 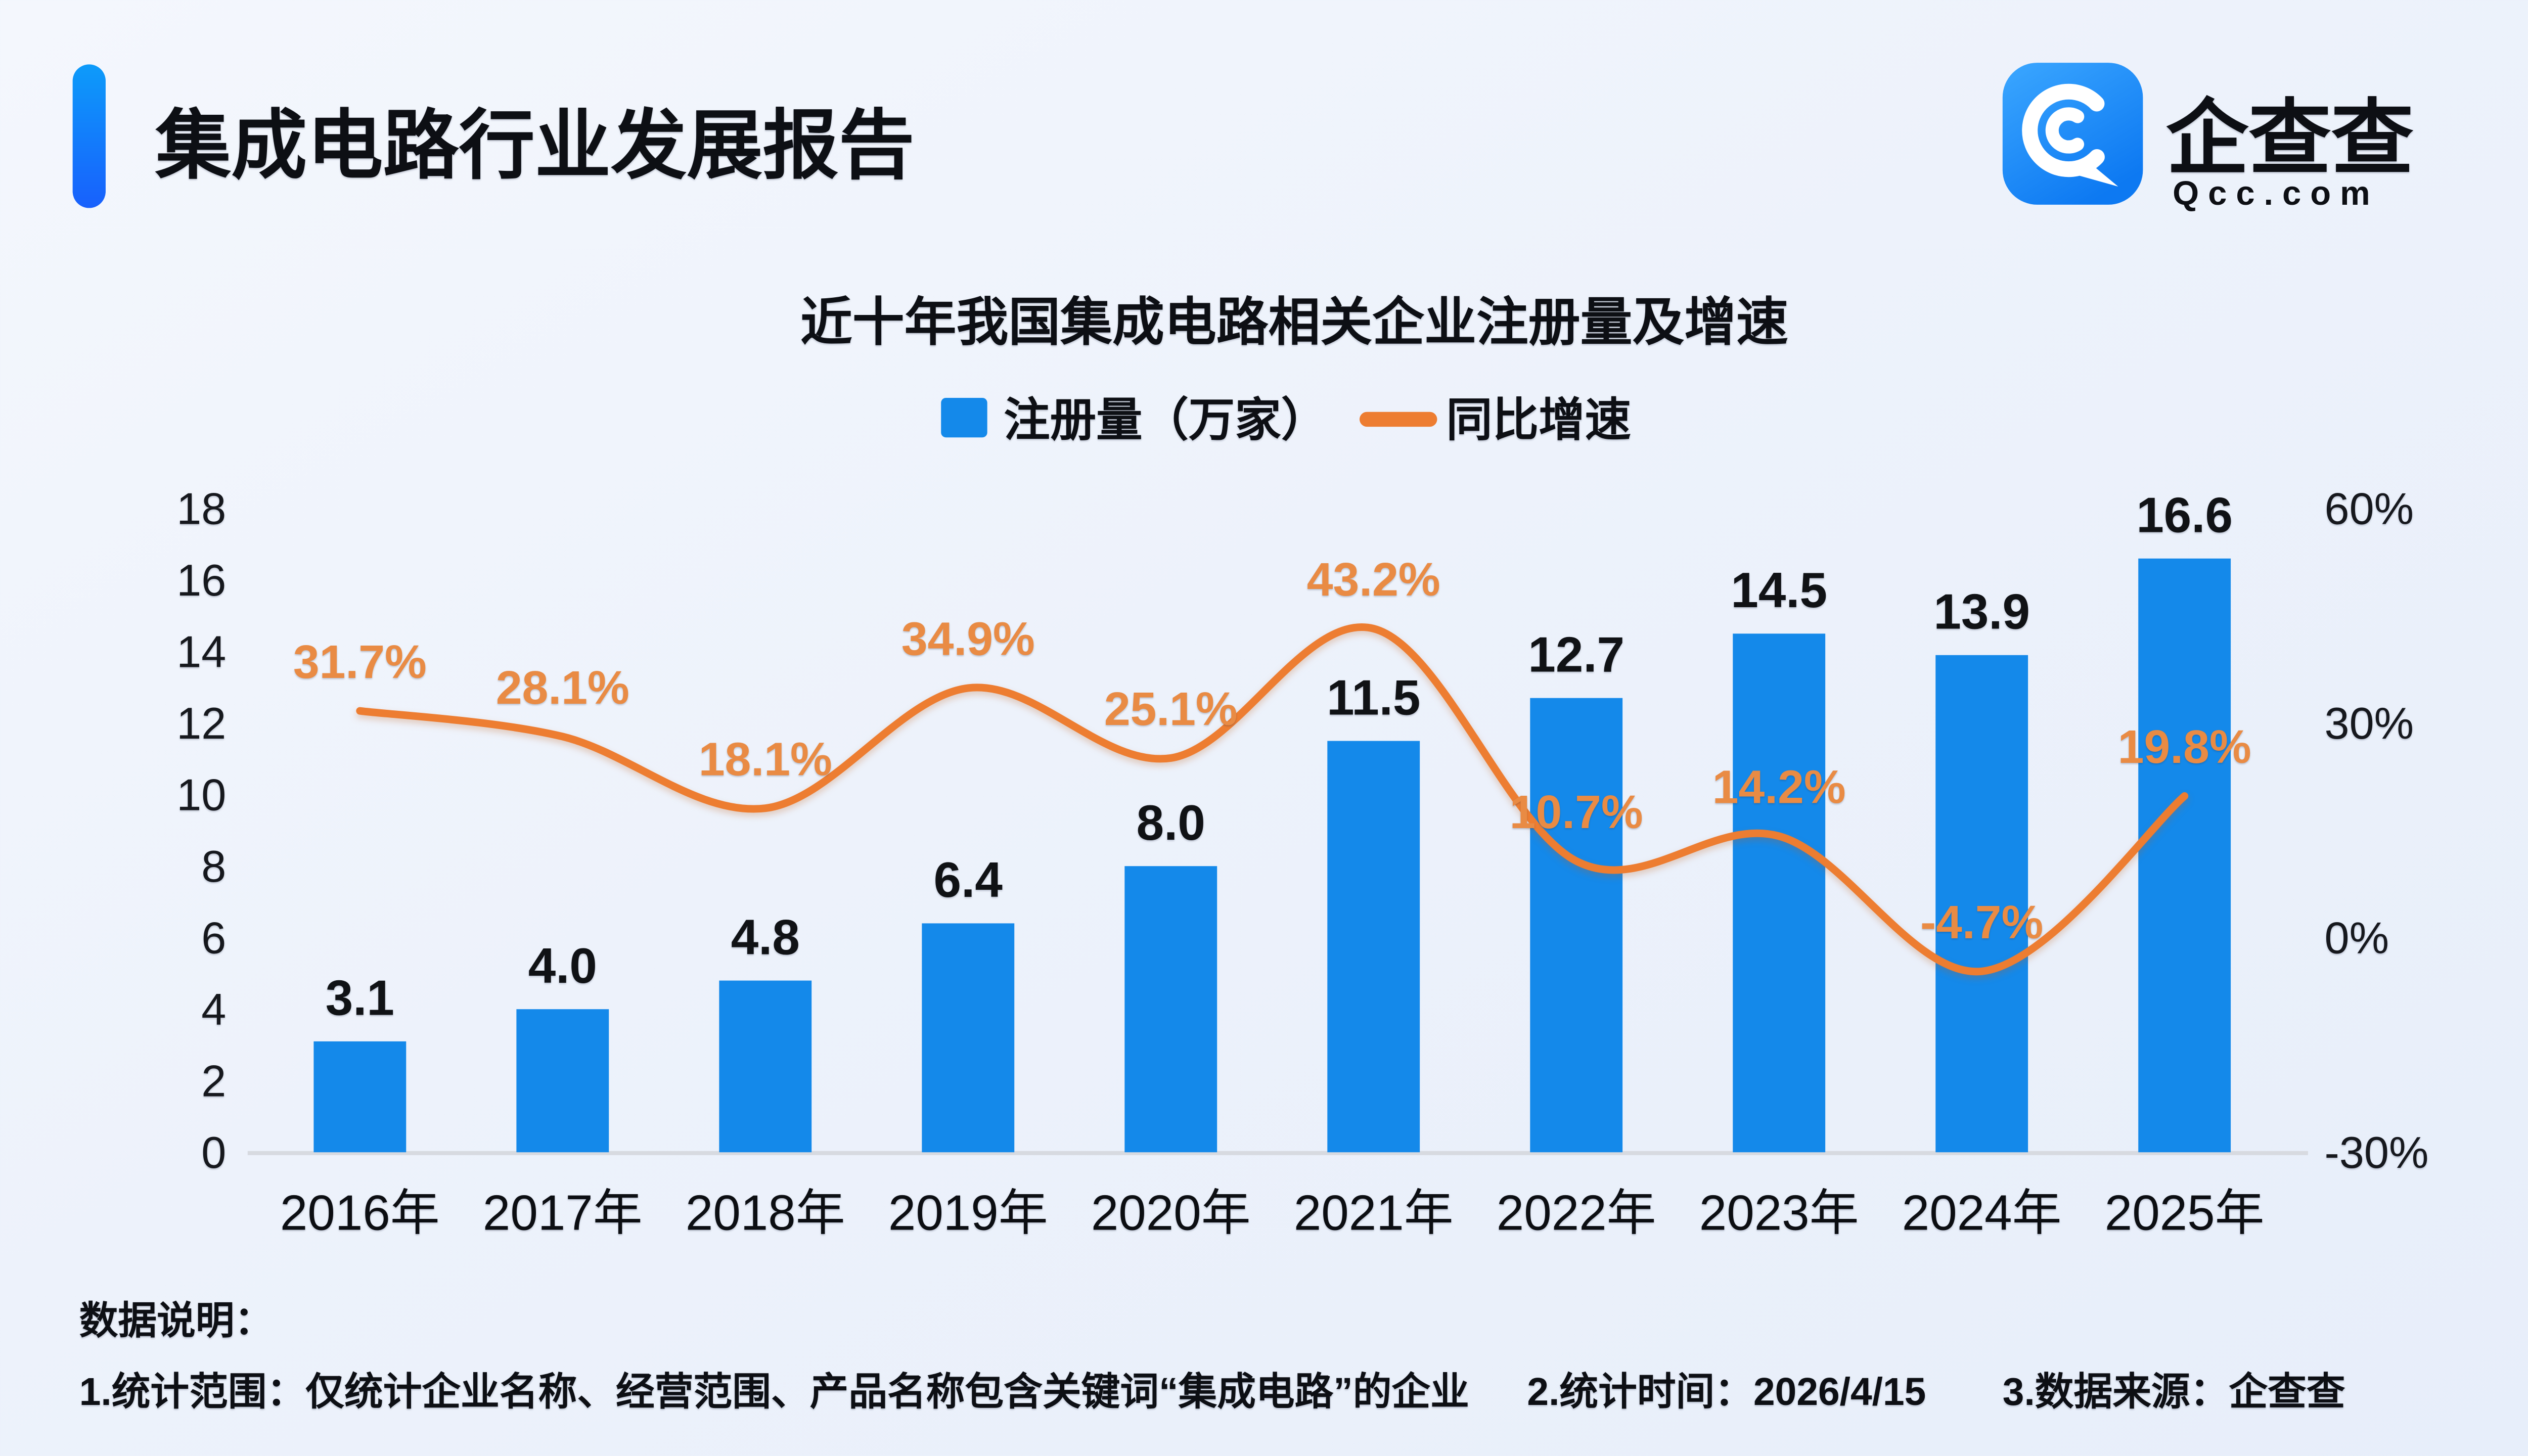 What do you see at coordinates (2290, 138) in the screenshot?
I see `qcc-logo-name: 企查查` at bounding box center [2290, 138].